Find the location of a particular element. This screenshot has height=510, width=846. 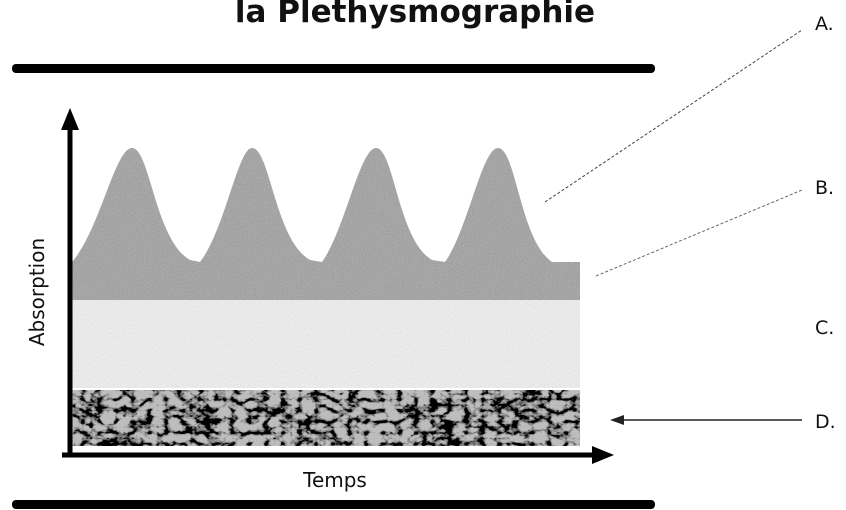

top-bar is located at coordinates (333, 68).